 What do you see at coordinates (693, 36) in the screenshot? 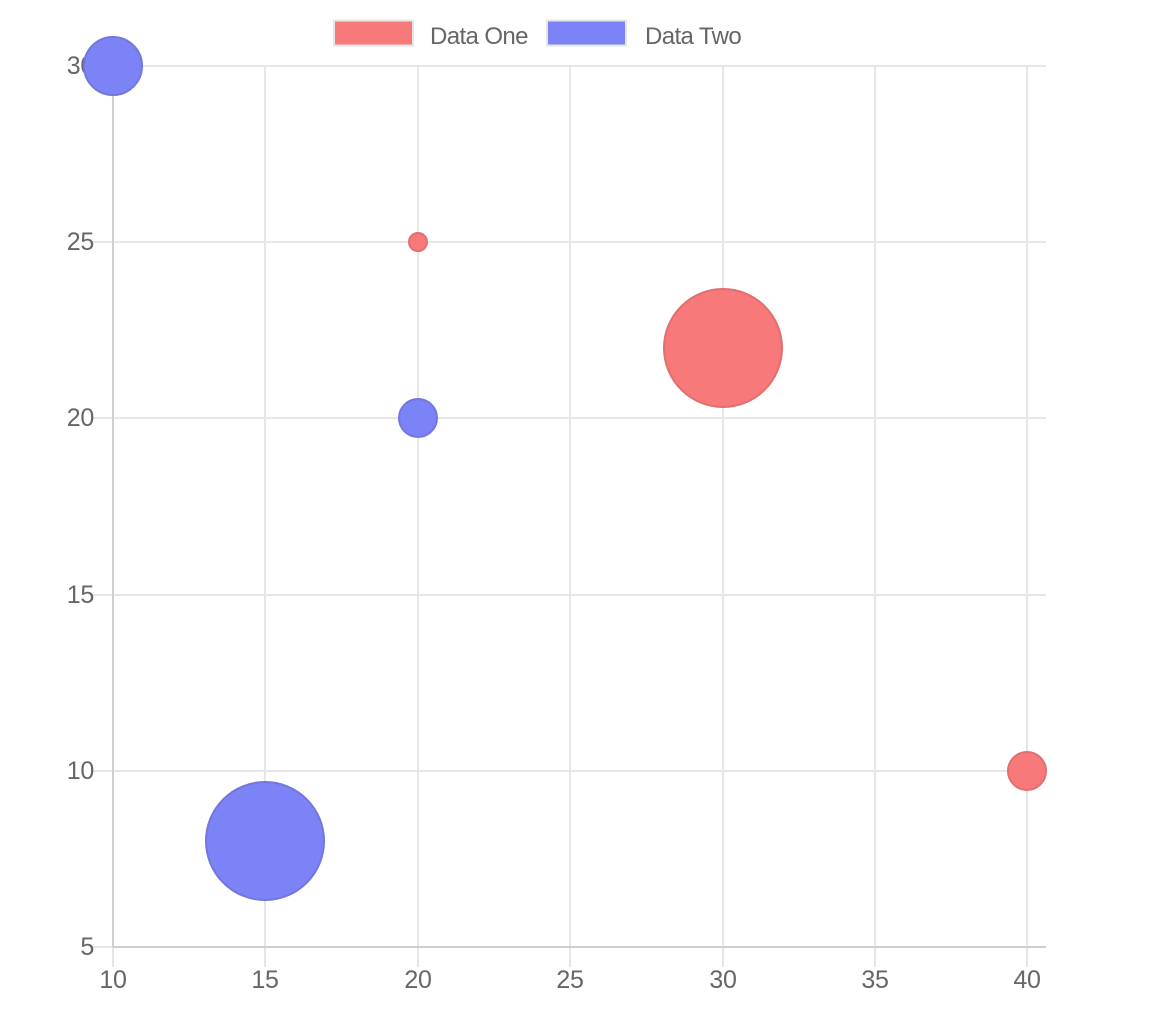
I see `svg-text: Data Two` at bounding box center [693, 36].